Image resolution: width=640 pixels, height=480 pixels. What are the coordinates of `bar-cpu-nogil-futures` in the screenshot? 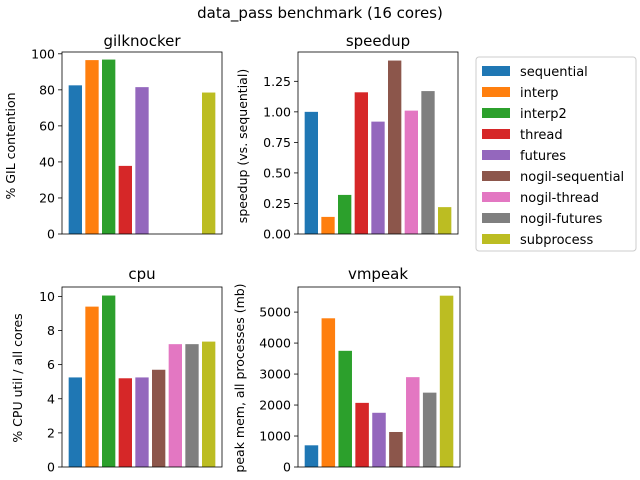 It's located at (192, 405).